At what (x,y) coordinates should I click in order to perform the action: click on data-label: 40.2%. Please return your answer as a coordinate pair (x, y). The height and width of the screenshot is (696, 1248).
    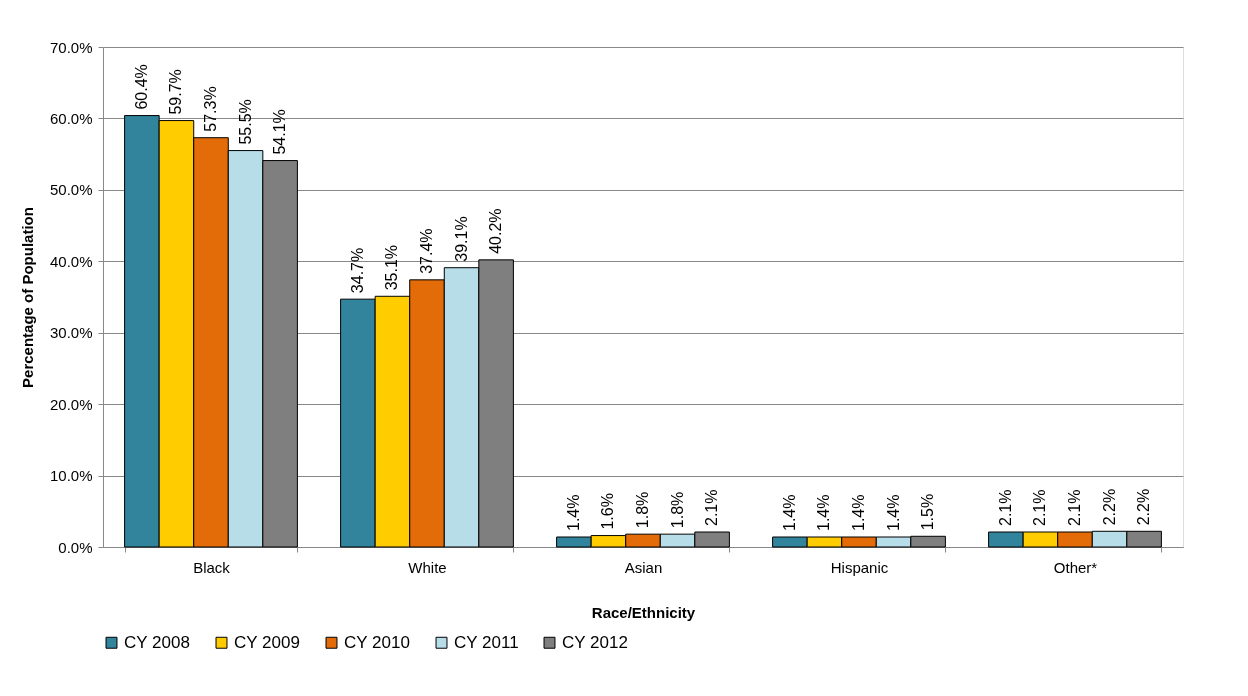
    Looking at the image, I should click on (496, 231).